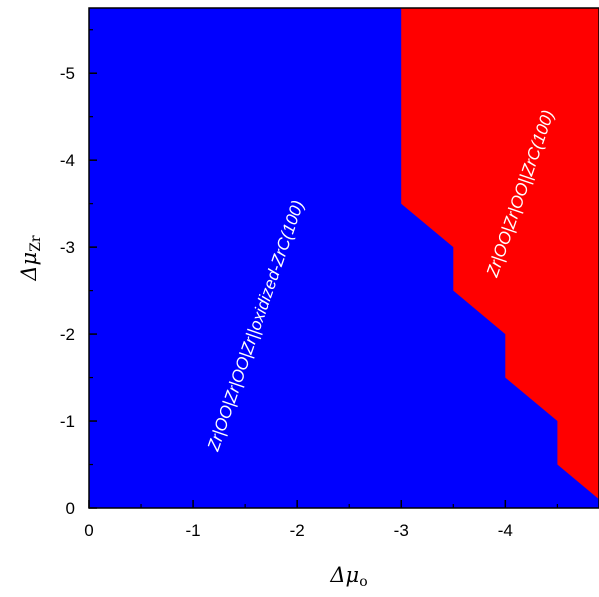 The height and width of the screenshot is (597, 599). What do you see at coordinates (29, 267) in the screenshot?
I see `y-axis-label-main: Δμ` at bounding box center [29, 267].